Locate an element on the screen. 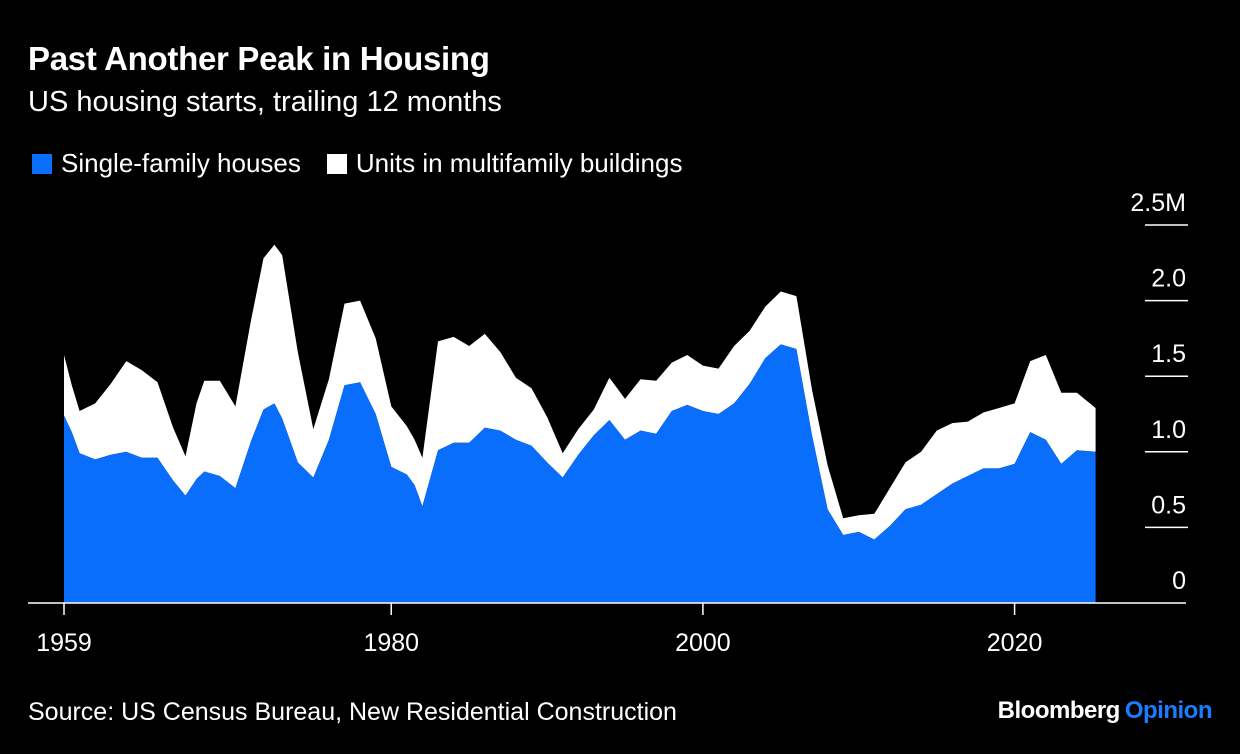 This screenshot has width=1240, height=754. legend-item-multifamily: Units in multifamily buildings is located at coordinates (504, 163).